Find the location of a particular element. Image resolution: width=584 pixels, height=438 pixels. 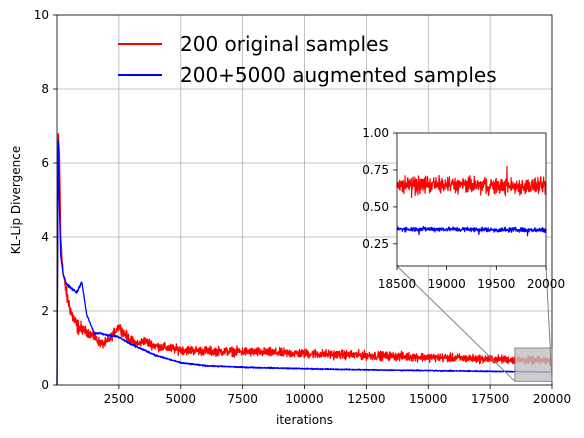

inset-ticks: 18500 19000 19500 20000 0.25 0.50 0.75 1.00 is located at coordinates (463, 208).